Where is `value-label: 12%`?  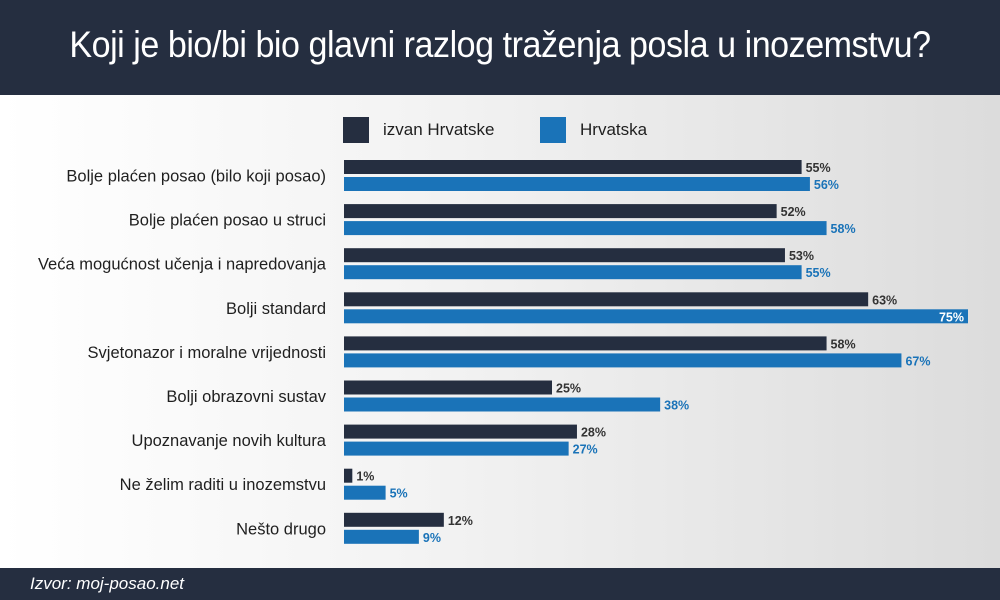 value-label: 12% is located at coordinates (460, 521).